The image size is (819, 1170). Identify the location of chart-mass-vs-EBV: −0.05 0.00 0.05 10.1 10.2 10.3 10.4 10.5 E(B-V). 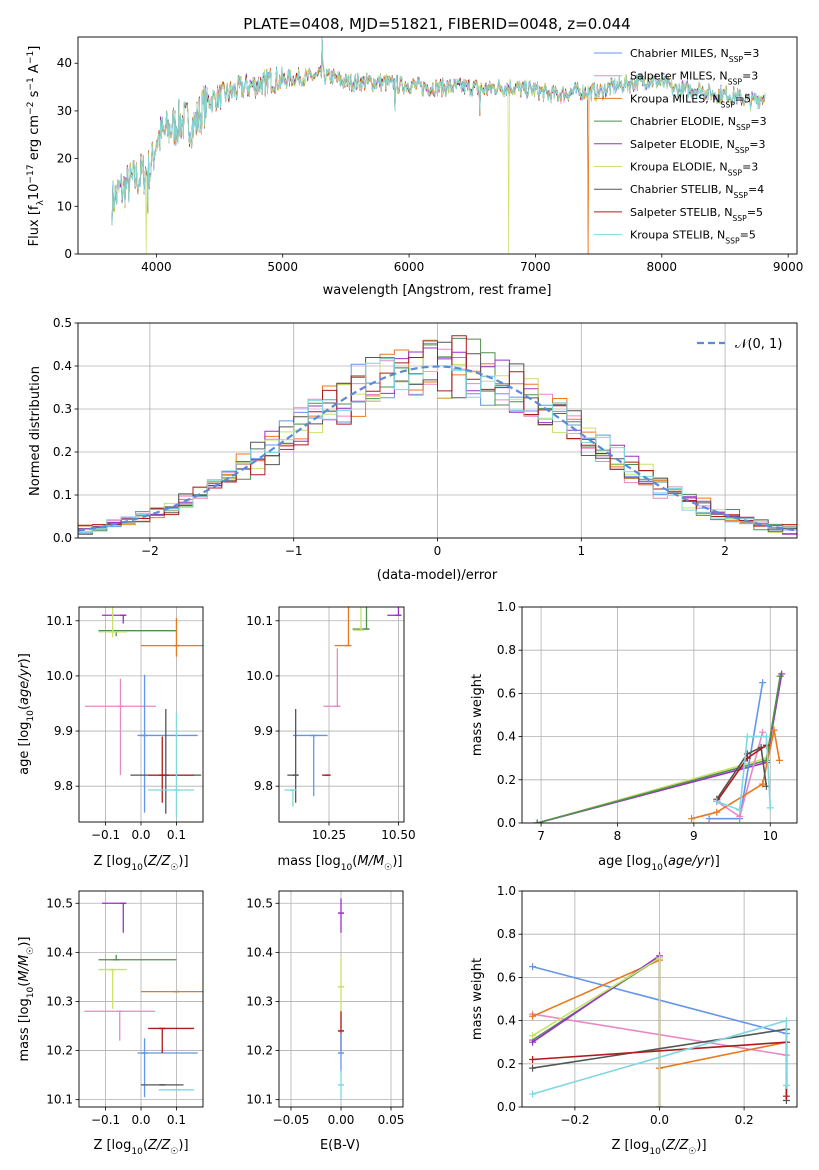
(325, 1021).